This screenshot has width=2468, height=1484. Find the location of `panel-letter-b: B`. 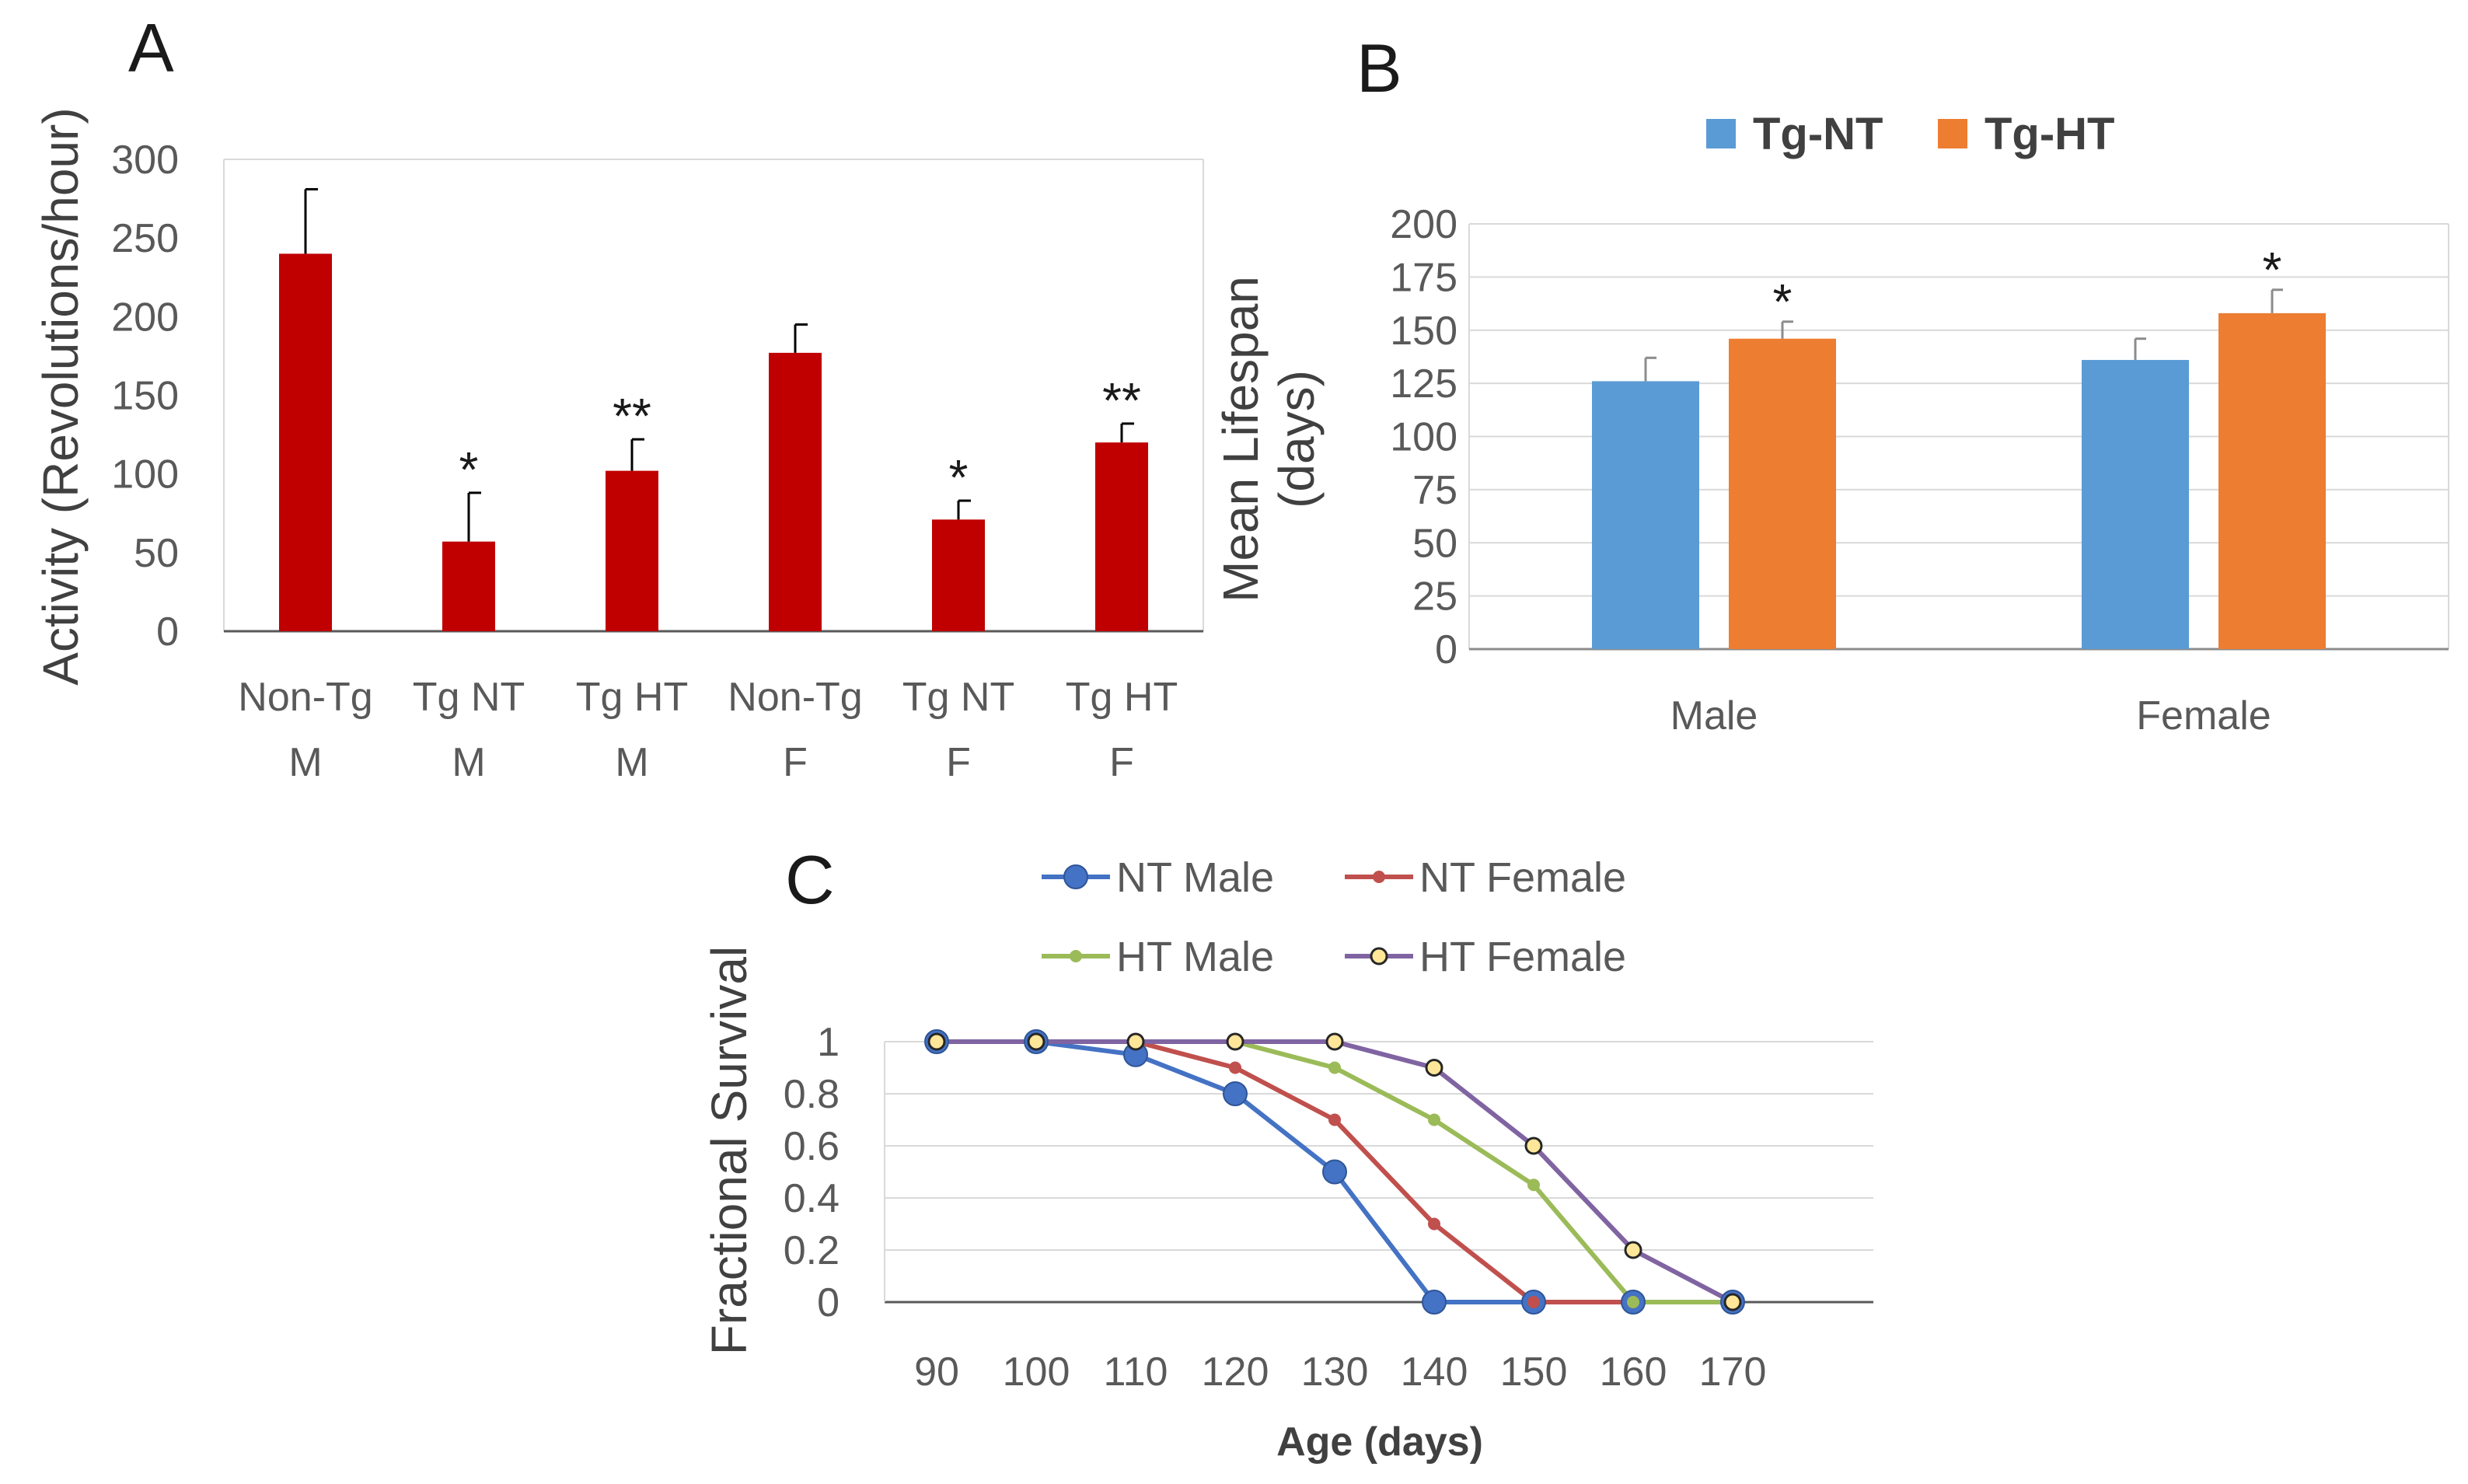

panel-letter-b: B is located at coordinates (1379, 68).